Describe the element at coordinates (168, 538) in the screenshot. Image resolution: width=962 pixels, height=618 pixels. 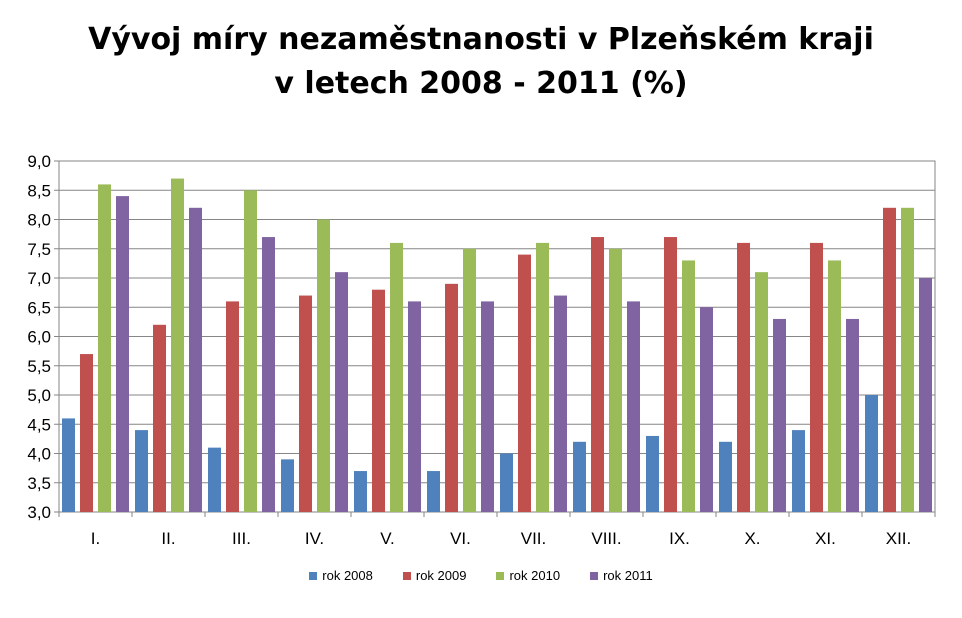
I see `x-tick-label: II.` at that location.